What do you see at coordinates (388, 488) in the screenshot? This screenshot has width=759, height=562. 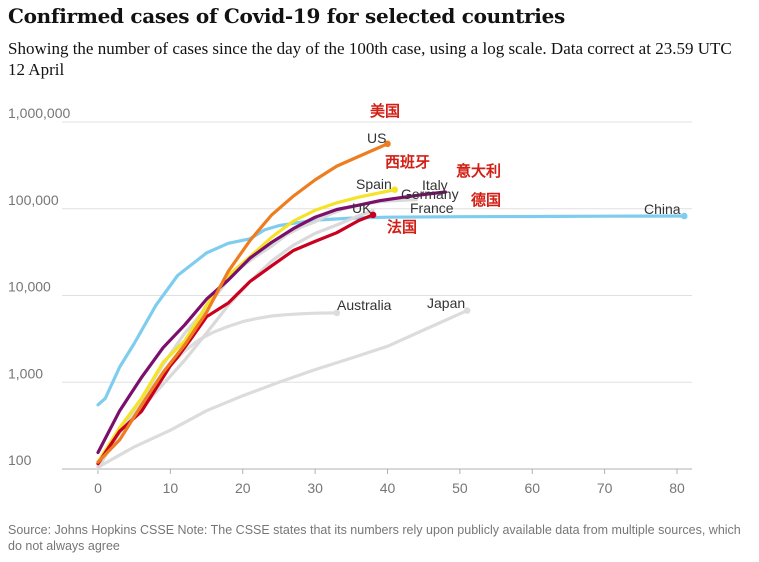 I see `x-tick-label: 40` at bounding box center [388, 488].